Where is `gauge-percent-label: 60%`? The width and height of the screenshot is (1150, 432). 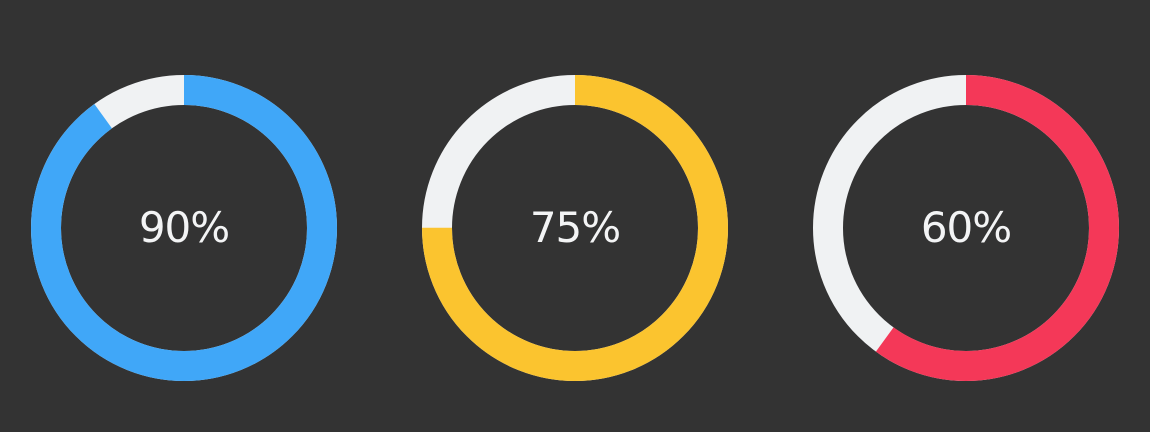 gauge-percent-label: 60% is located at coordinates (966, 227).